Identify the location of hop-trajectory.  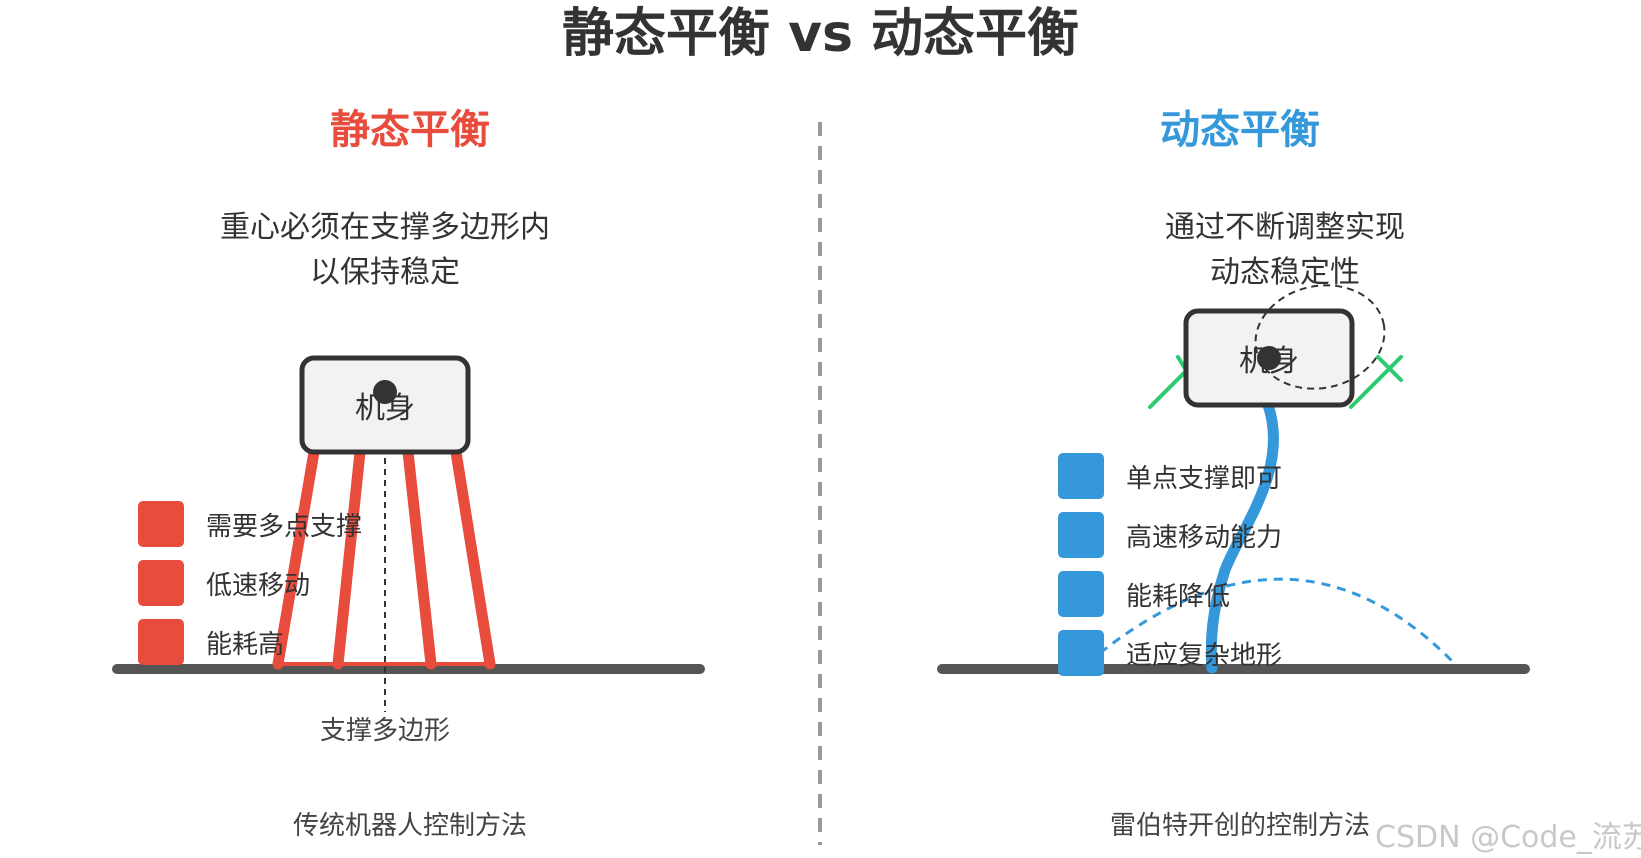
(1278, 621).